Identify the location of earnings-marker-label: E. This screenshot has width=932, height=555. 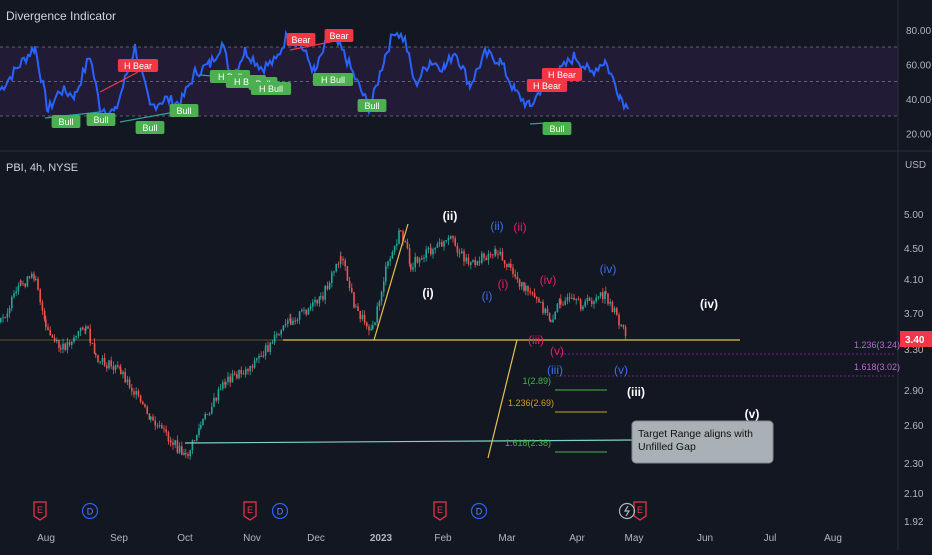
(440, 510).